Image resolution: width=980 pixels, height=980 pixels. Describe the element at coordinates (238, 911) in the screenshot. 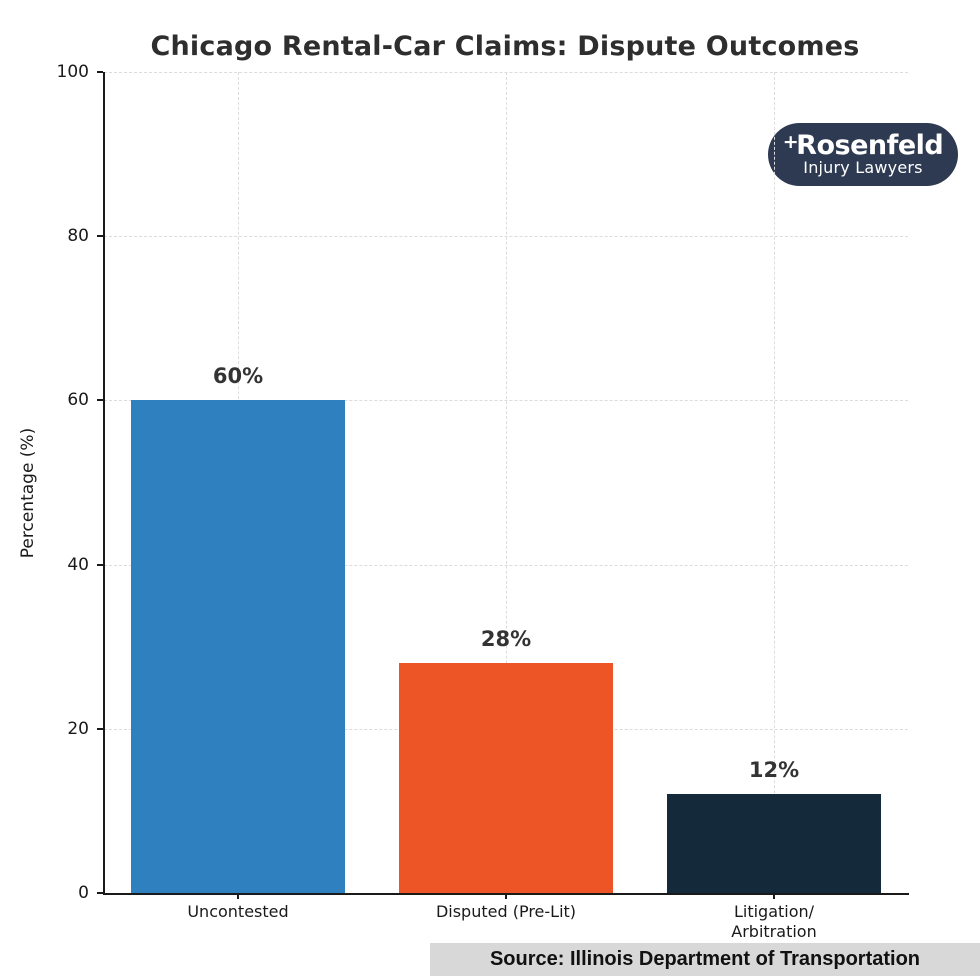

I see `x-tick-label: Uncontested` at that location.